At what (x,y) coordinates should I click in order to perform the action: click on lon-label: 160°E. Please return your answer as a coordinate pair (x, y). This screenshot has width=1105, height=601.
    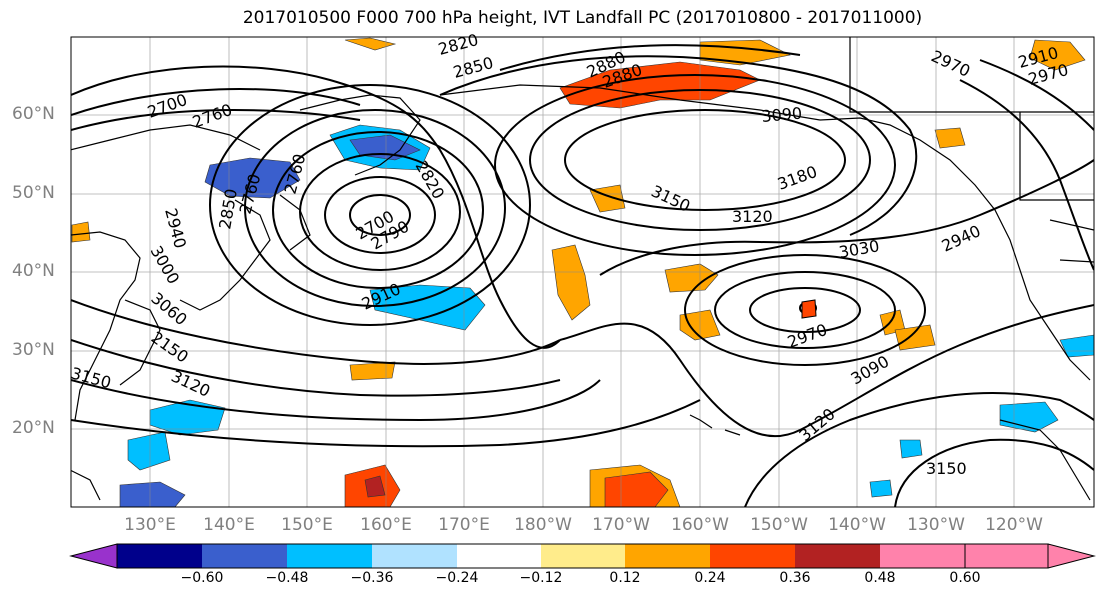
    Looking at the image, I should click on (386, 525).